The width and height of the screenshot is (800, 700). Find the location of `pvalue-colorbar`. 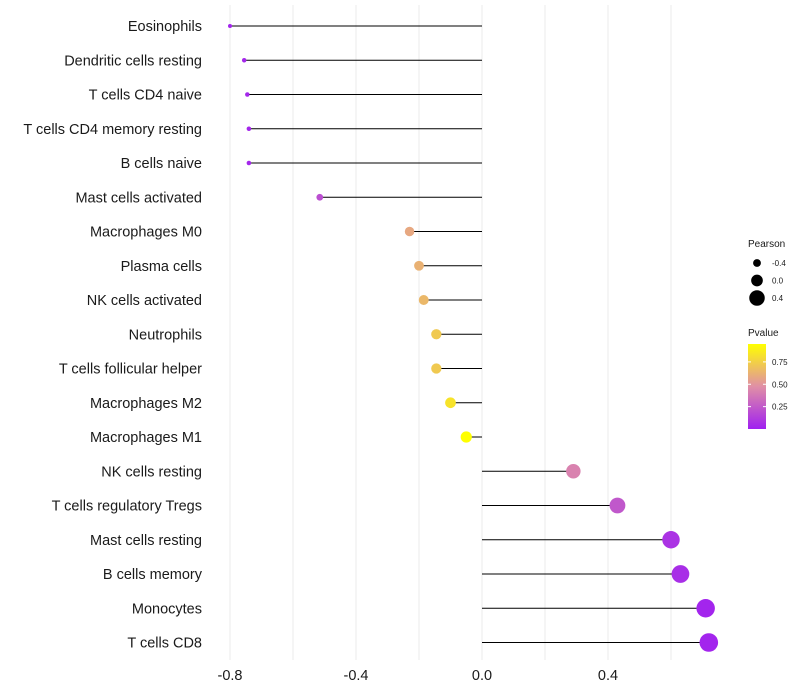

pvalue-colorbar is located at coordinates (757, 386).